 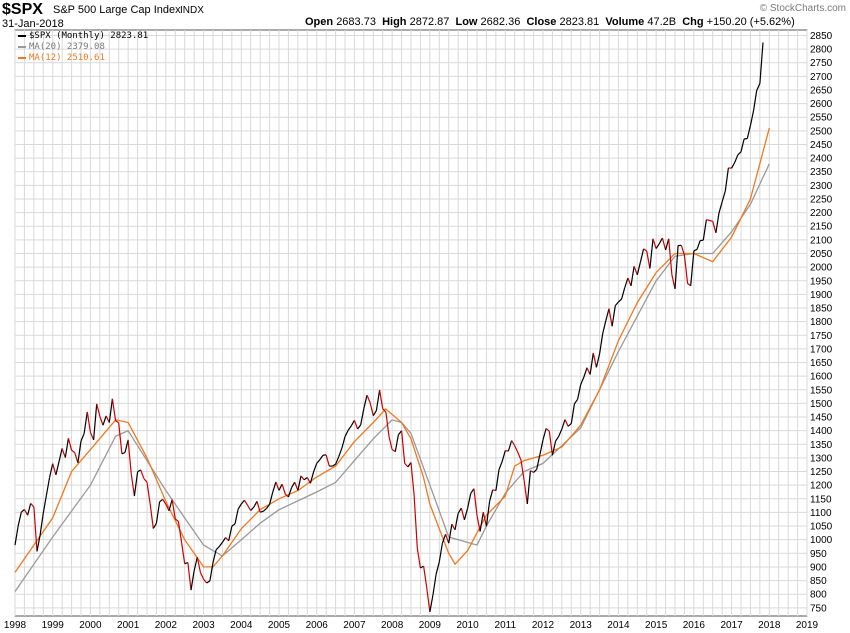 I want to click on x-tick-label: 2001, so click(x=128, y=625).